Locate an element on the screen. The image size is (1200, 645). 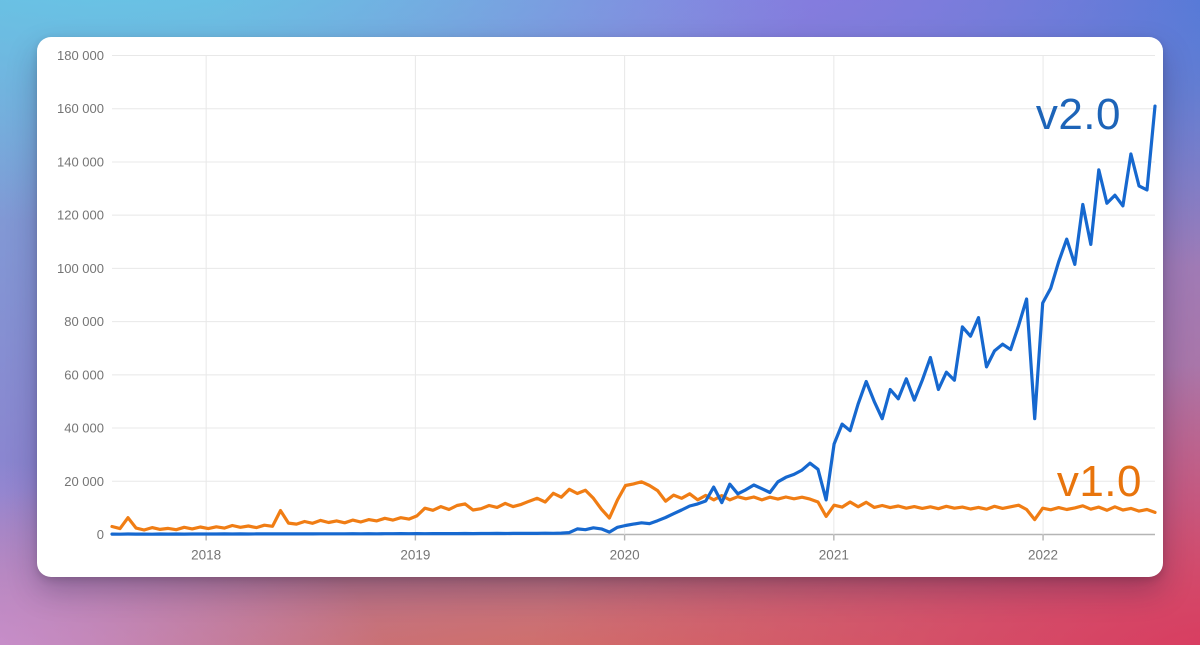
x-axis-label: 2021 is located at coordinates (834, 555).